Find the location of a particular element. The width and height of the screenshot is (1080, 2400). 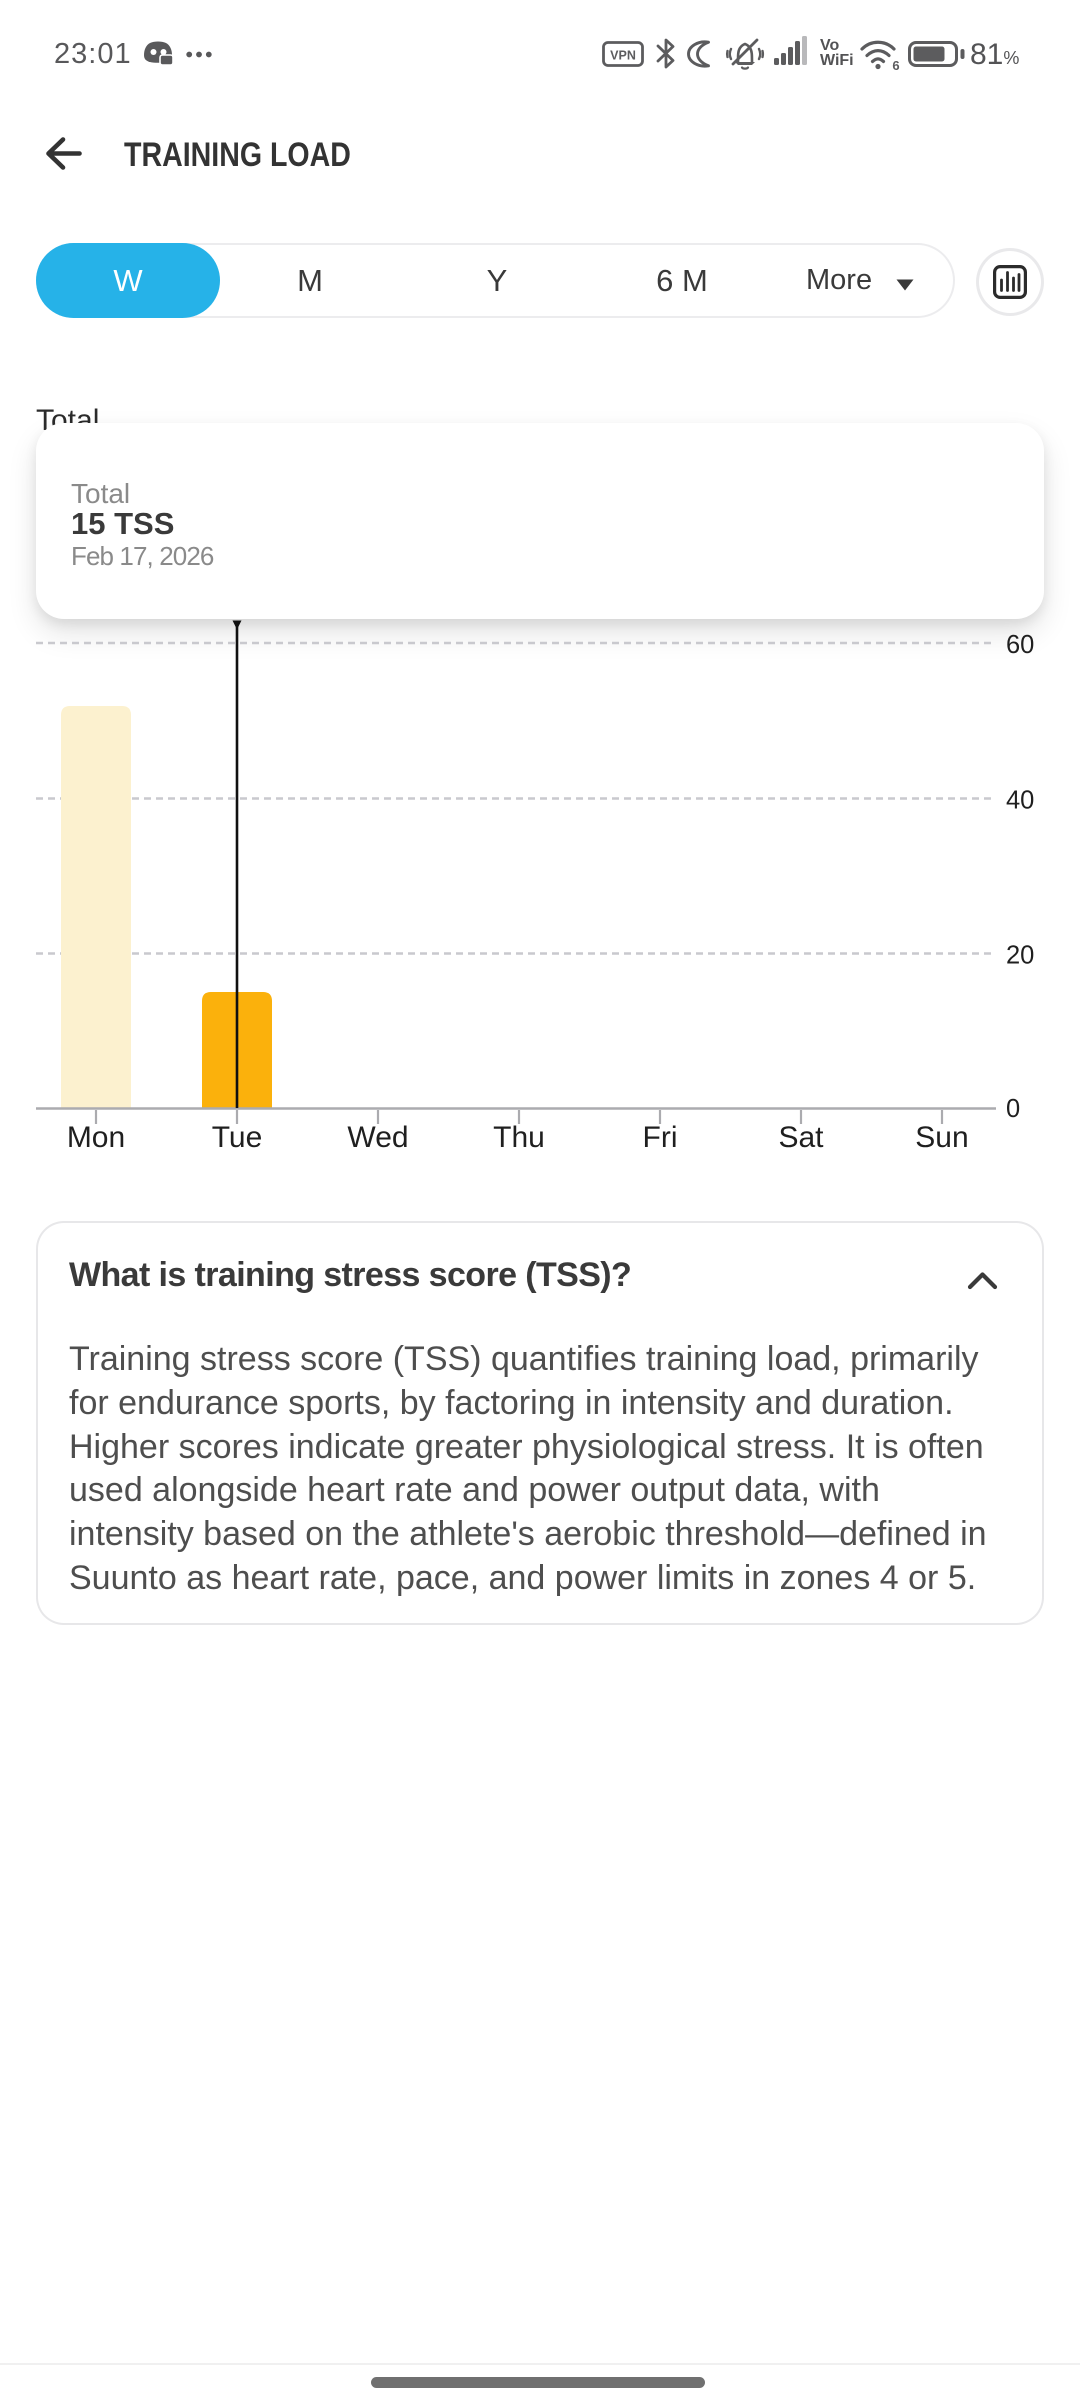

svg-text: 60 is located at coordinates (1020, 645).